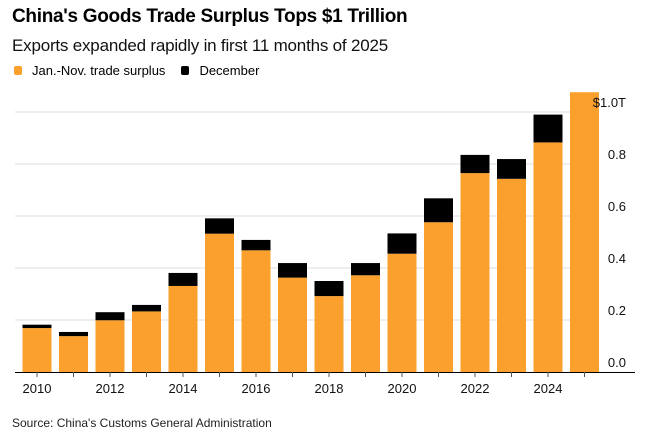 Image resolution: width=645 pixels, height=444 pixels. What do you see at coordinates (256, 245) in the screenshot?
I see `bar-december-2016` at bounding box center [256, 245].